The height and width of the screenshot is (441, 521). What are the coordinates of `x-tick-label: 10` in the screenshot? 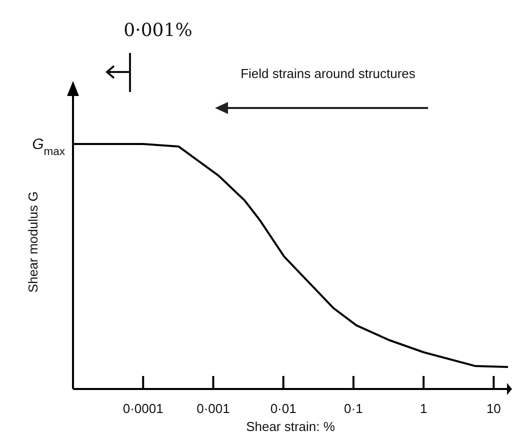 It's located at (493, 408).